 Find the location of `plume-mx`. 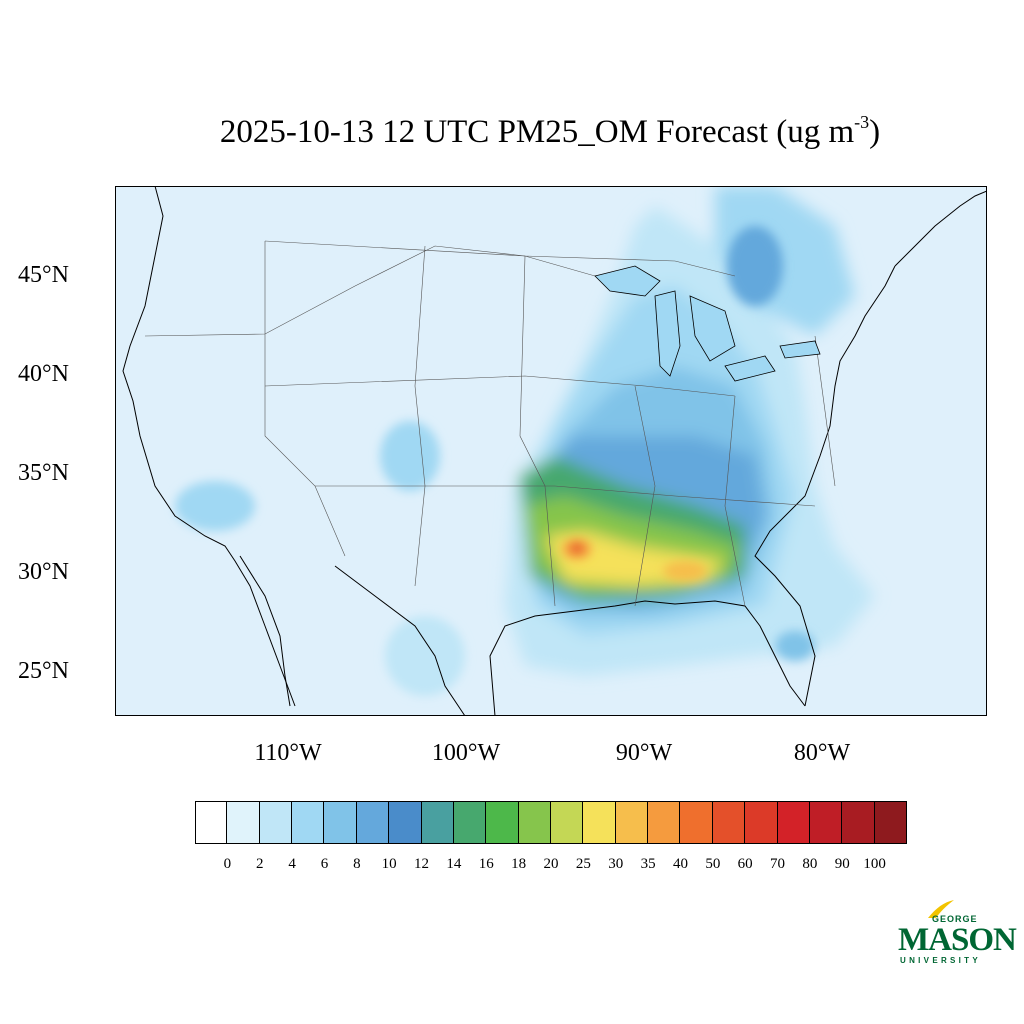

plume-mx is located at coordinates (425, 656).